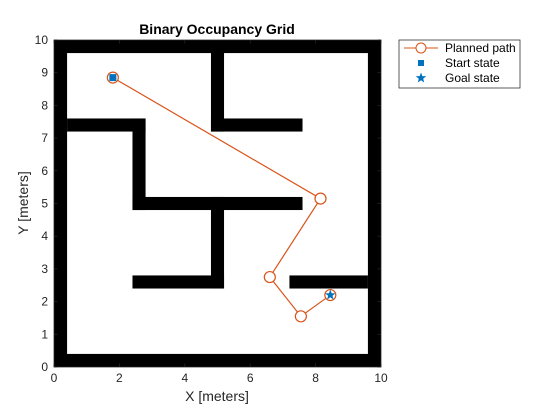 Image resolution: width=560 pixels, height=420 pixels. What do you see at coordinates (44, 236) in the screenshot?
I see `y-tick-label: 4` at bounding box center [44, 236].